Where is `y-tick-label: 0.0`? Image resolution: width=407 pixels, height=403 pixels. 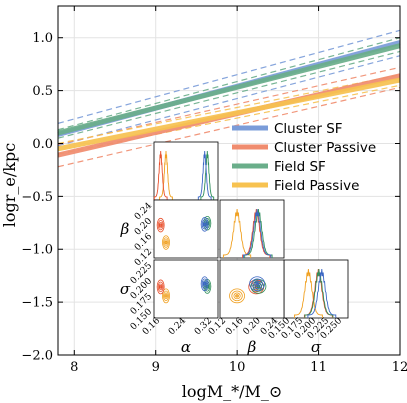 y-tick-label: 0.0 is located at coordinates (42, 144).